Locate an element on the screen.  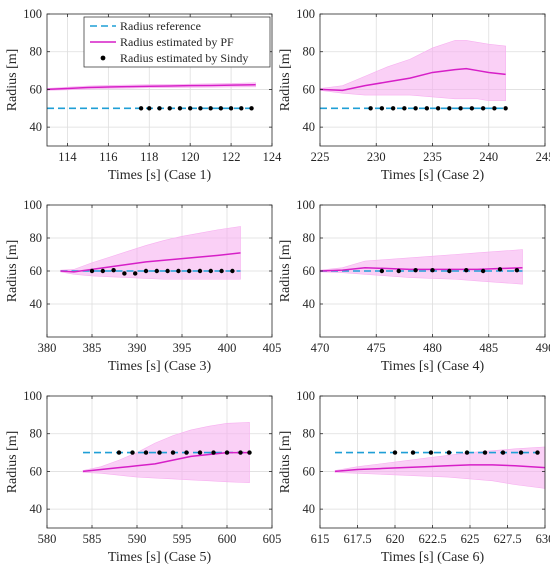
legend-label: Radius estimated by PF is located at coordinates (177, 42).